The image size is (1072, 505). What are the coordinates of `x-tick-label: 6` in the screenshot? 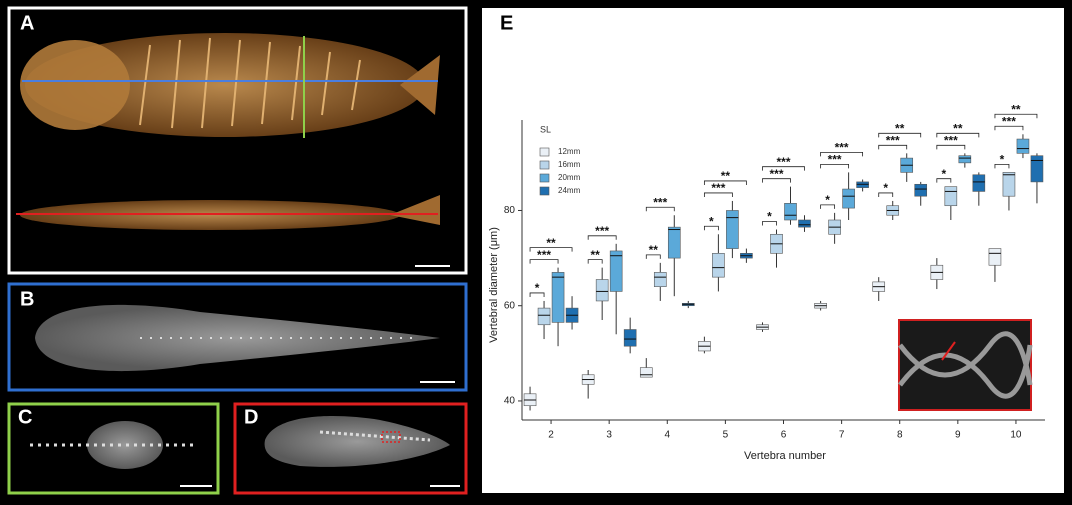 It's located at (784, 435).